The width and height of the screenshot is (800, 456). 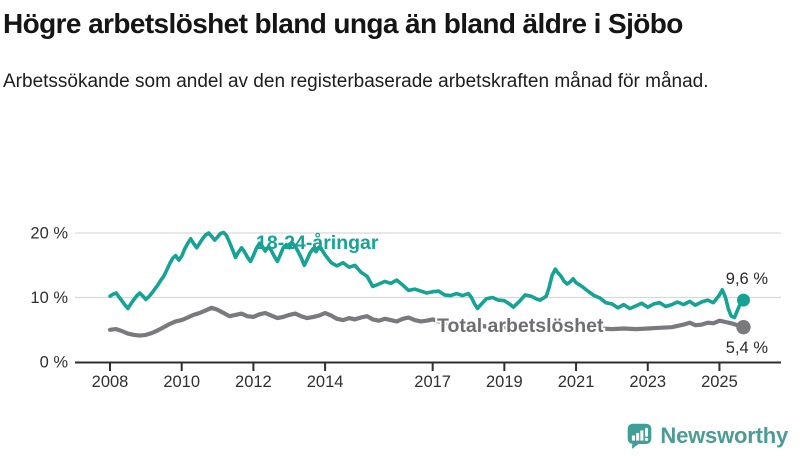 What do you see at coordinates (432, 382) in the screenshot?
I see `x-tick-label: 2017` at bounding box center [432, 382].